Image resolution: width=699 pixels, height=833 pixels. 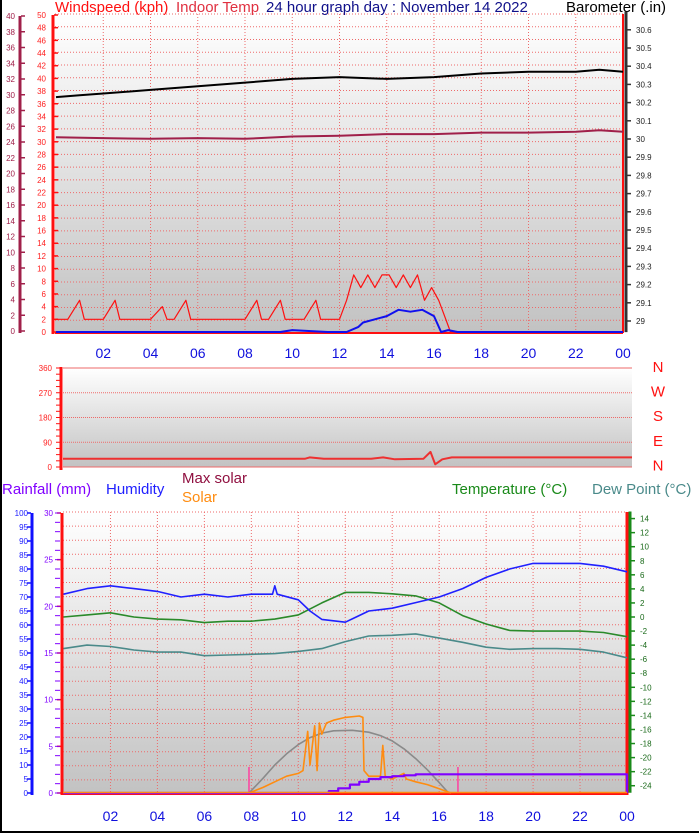 What do you see at coordinates (345, 614) in the screenshot?
I see `temperature-line` at bounding box center [345, 614].